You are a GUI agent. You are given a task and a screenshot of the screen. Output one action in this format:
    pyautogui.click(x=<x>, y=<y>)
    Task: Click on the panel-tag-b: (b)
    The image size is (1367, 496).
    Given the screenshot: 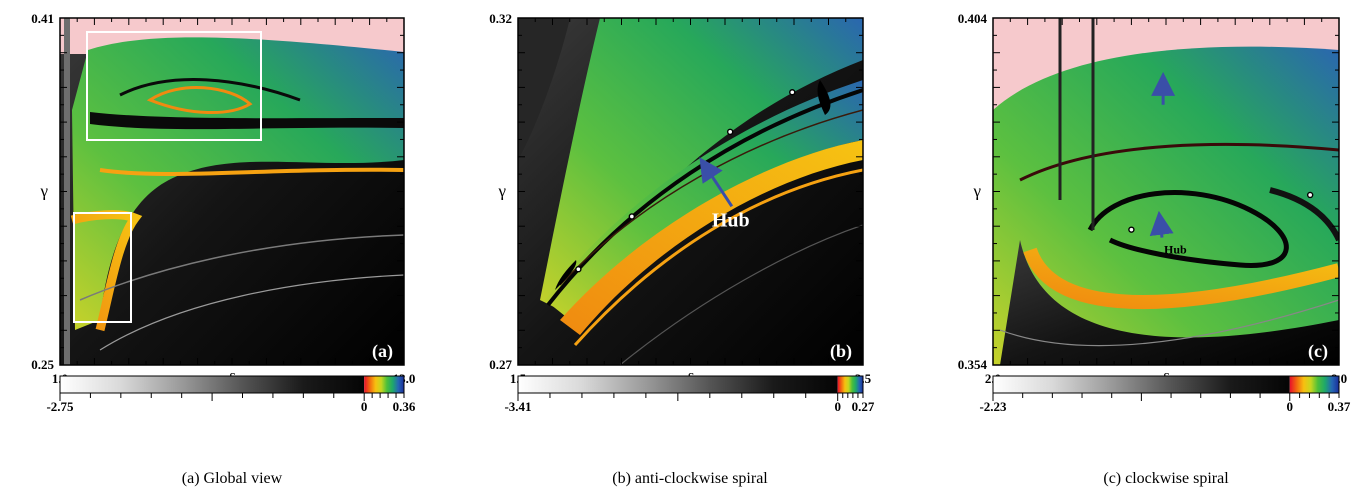 What is the action you would take?
    pyautogui.click(x=841, y=351)
    